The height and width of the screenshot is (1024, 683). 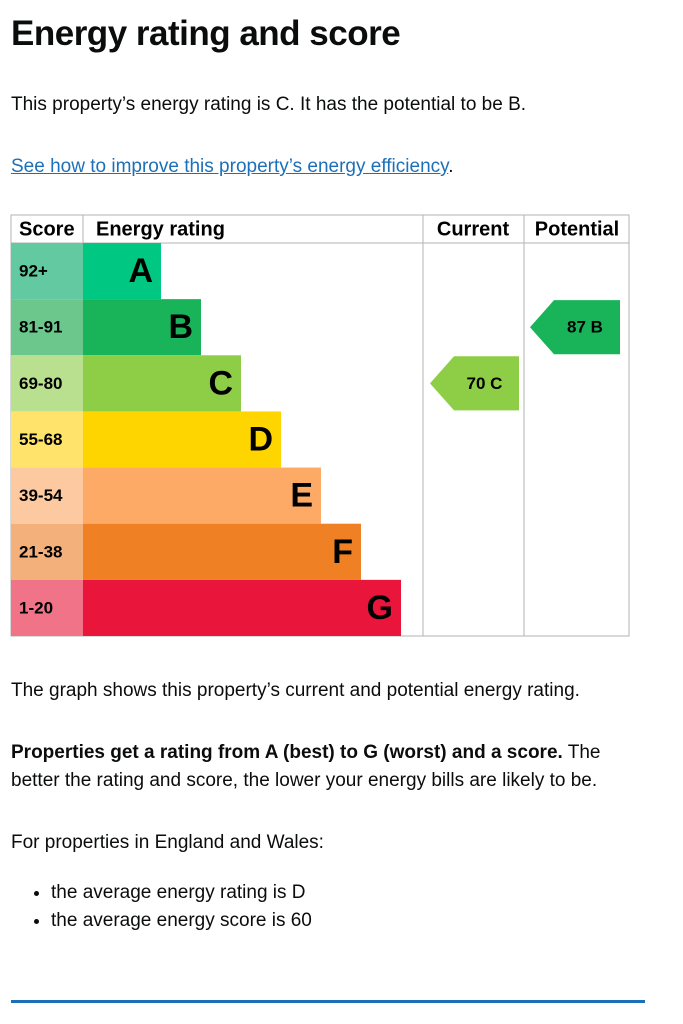 What do you see at coordinates (33, 271) in the screenshot?
I see `score-label: 92+` at bounding box center [33, 271].